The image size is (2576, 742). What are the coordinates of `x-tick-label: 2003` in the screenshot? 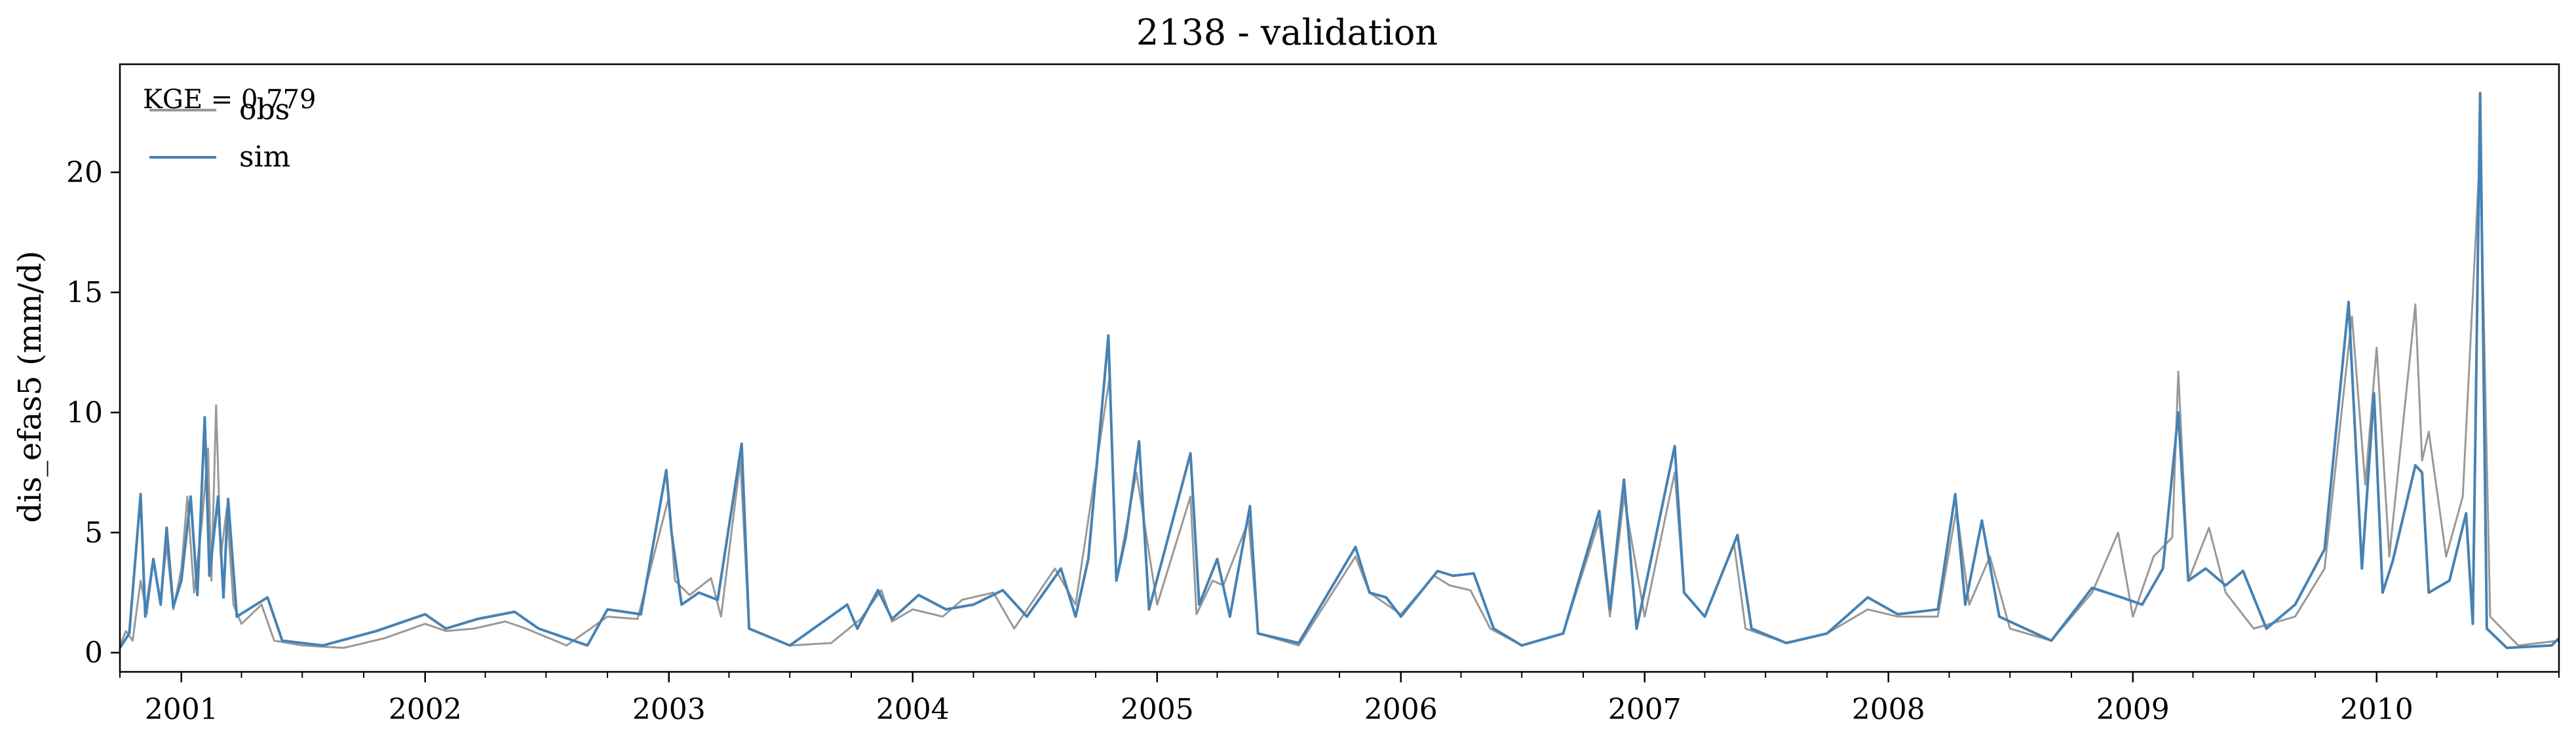 It's located at (669, 709).